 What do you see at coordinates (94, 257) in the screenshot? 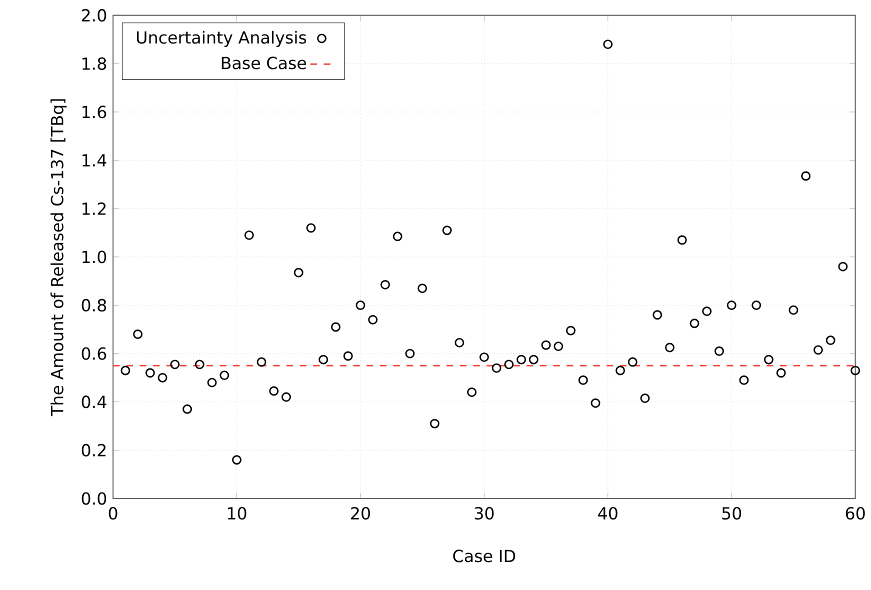
I see `y-tick-label: 1.0` at bounding box center [94, 257].